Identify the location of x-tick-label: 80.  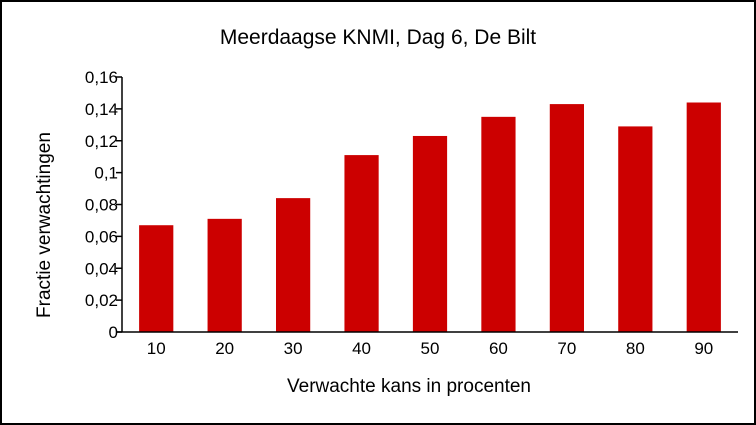
(635, 348).